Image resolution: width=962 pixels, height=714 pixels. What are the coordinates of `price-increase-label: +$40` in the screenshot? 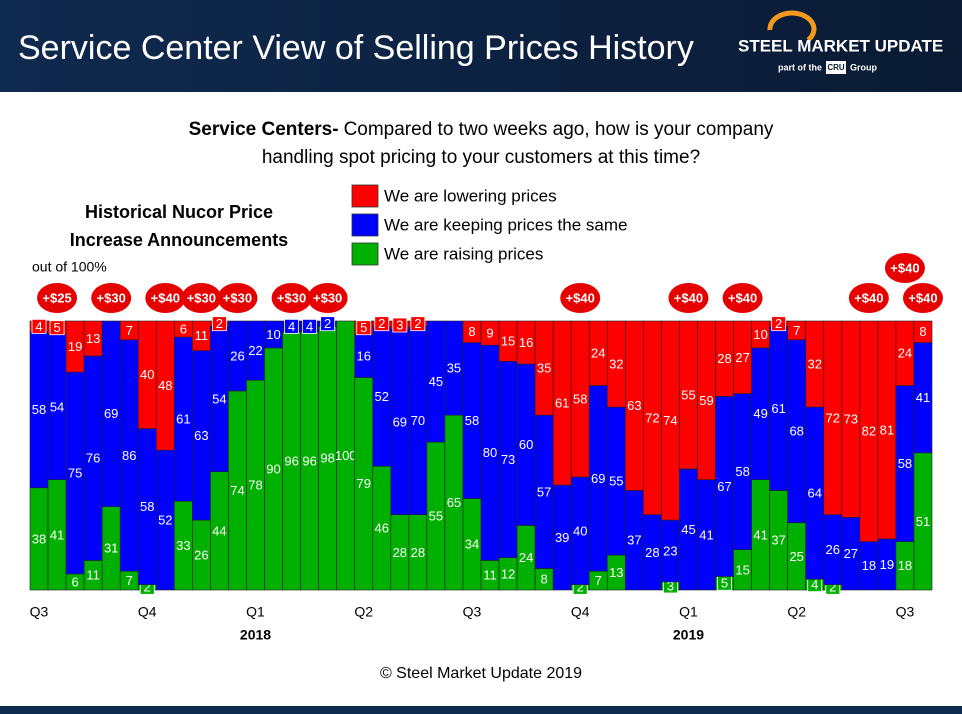 It's located at (688, 297).